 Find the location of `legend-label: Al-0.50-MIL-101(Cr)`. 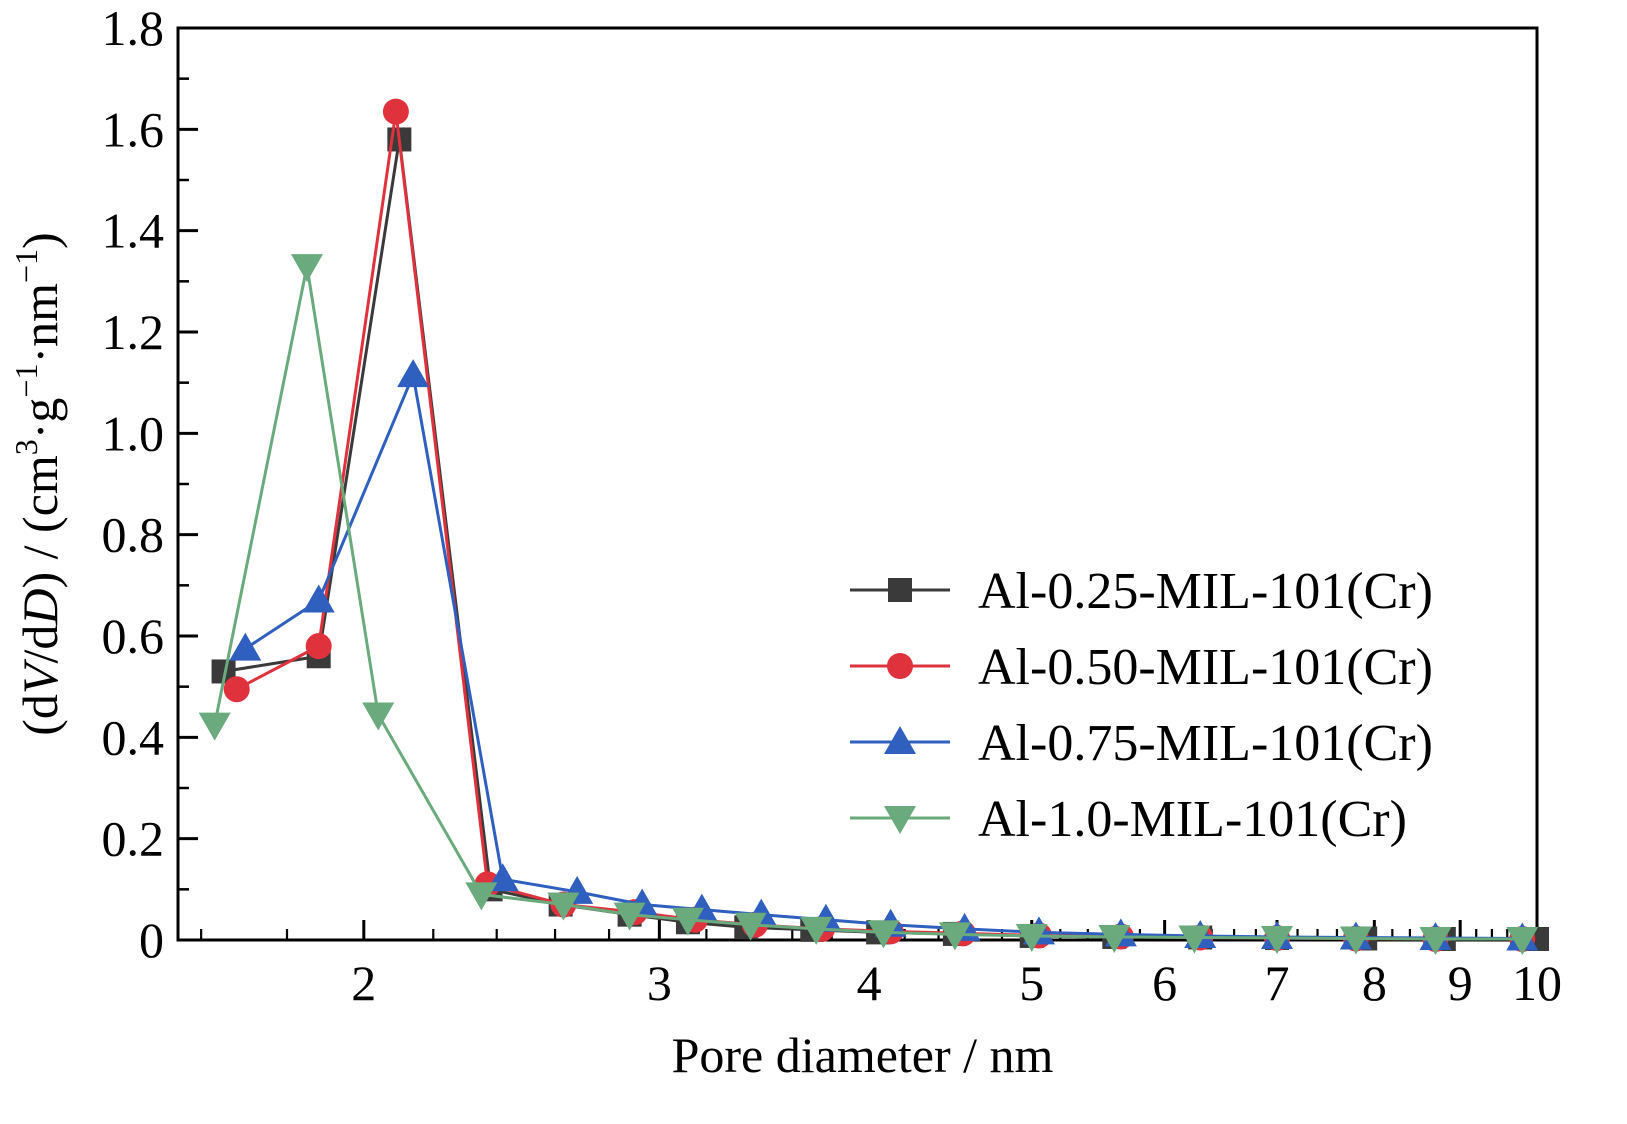

legend-label: Al-0.50-MIL-101(Cr) is located at coordinates (1205, 667).